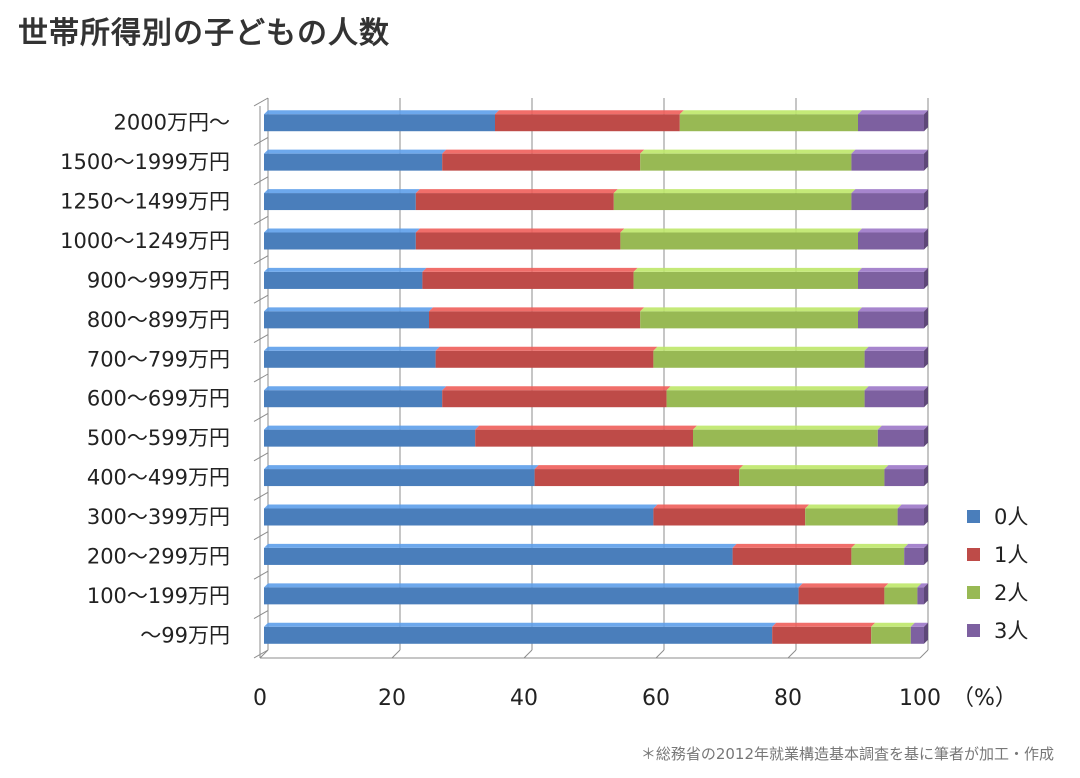 The image size is (1080, 778). Describe the element at coordinates (172, 123) in the screenshot. I see `category-label: 2000万円～` at that location.